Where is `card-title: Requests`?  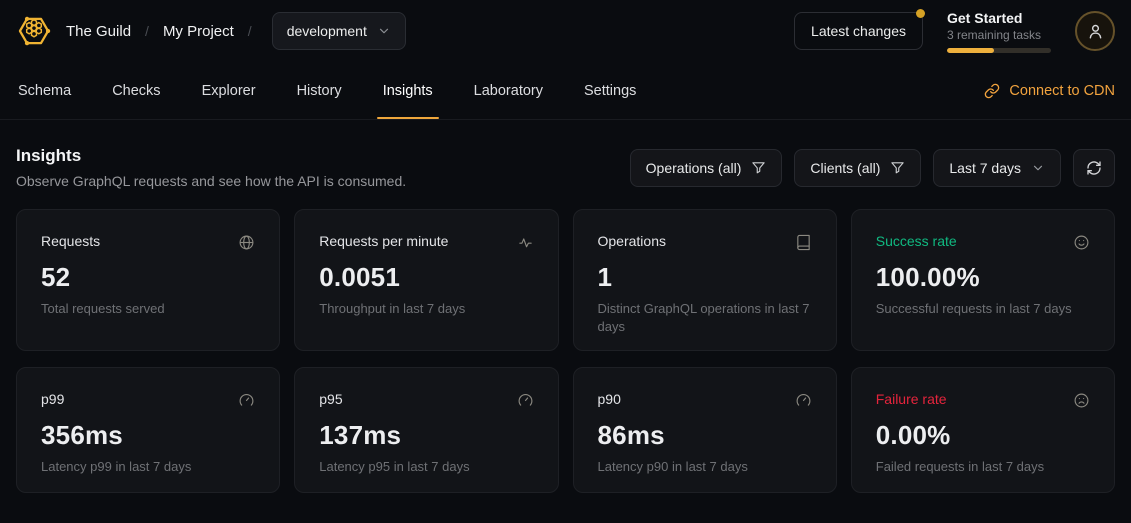
card-title: Requests is located at coordinates (71, 241).